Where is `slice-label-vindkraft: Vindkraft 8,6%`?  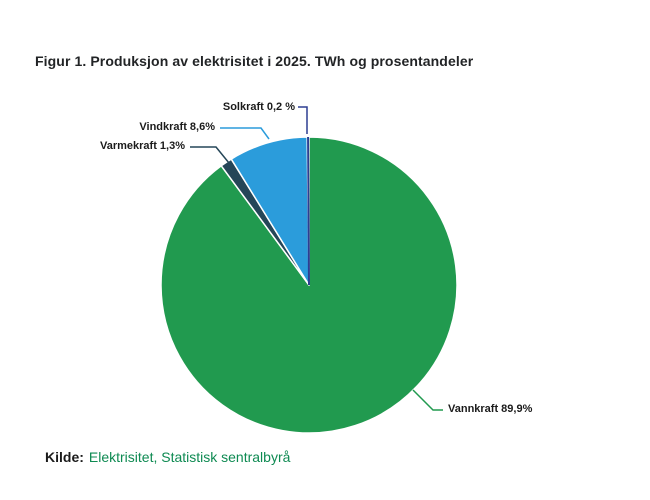 slice-label-vindkraft: Vindkraft 8,6% is located at coordinates (177, 127).